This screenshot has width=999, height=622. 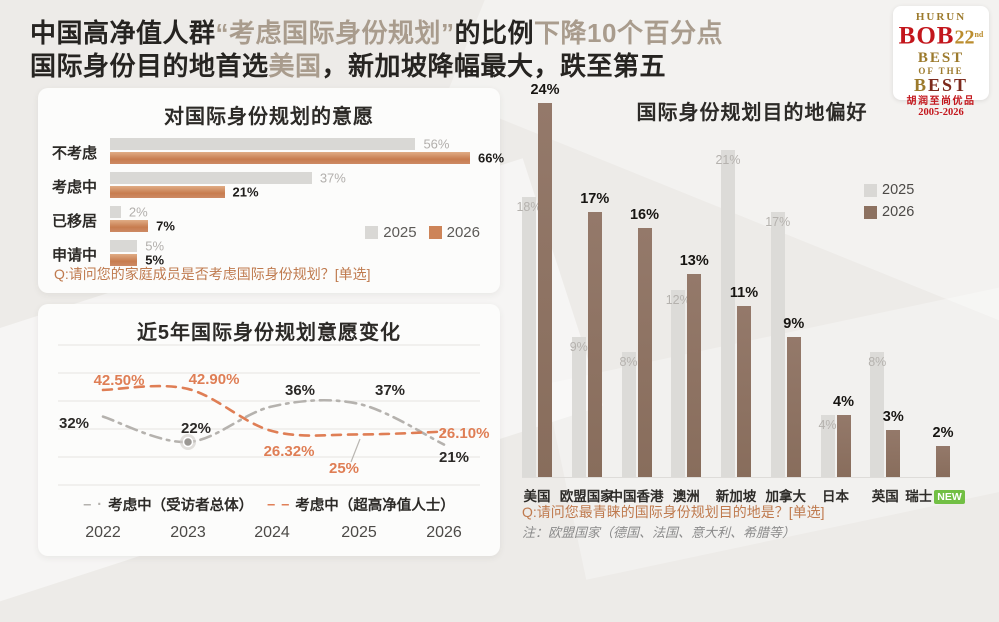 I want to click on legend-label: 考虑中（受访者总体）, so click(x=181, y=506).